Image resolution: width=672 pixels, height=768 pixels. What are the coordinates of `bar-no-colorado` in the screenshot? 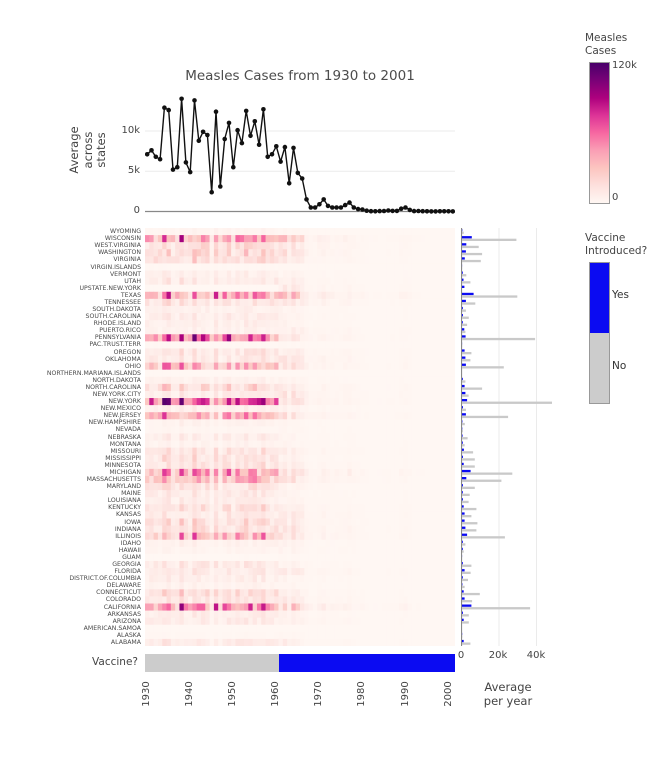 It's located at (467, 601).